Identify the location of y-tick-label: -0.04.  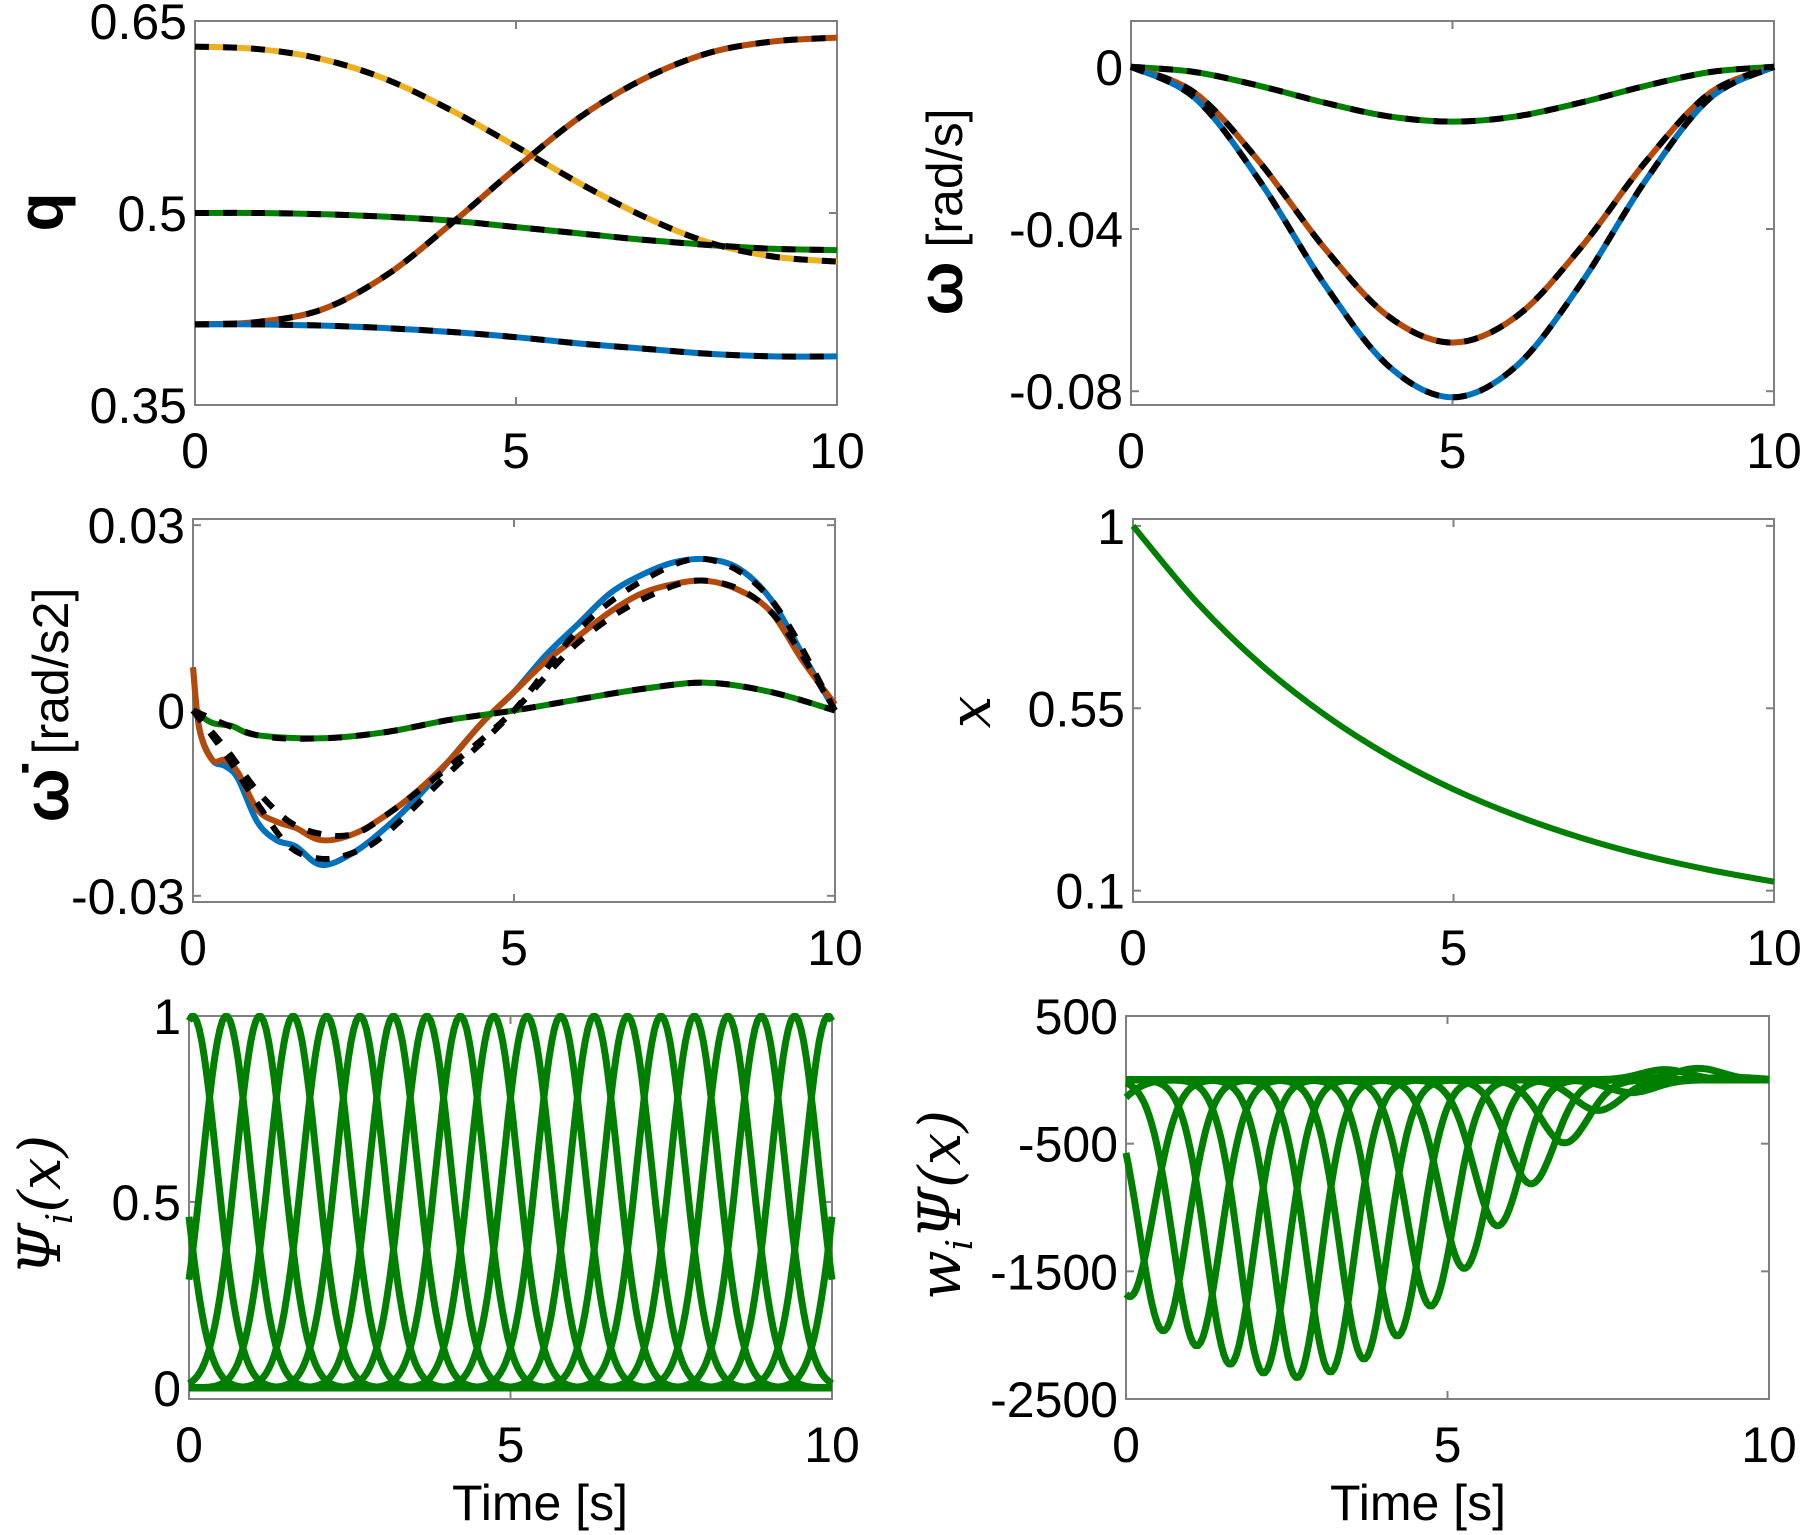
(1066, 230).